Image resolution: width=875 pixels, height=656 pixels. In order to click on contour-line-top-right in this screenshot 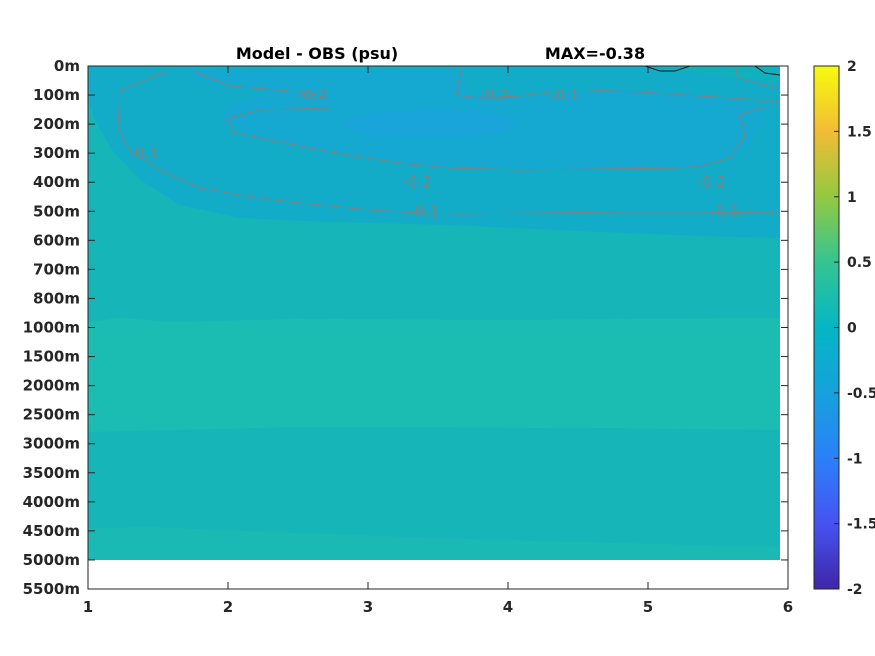, I will do `click(684, 95)`.